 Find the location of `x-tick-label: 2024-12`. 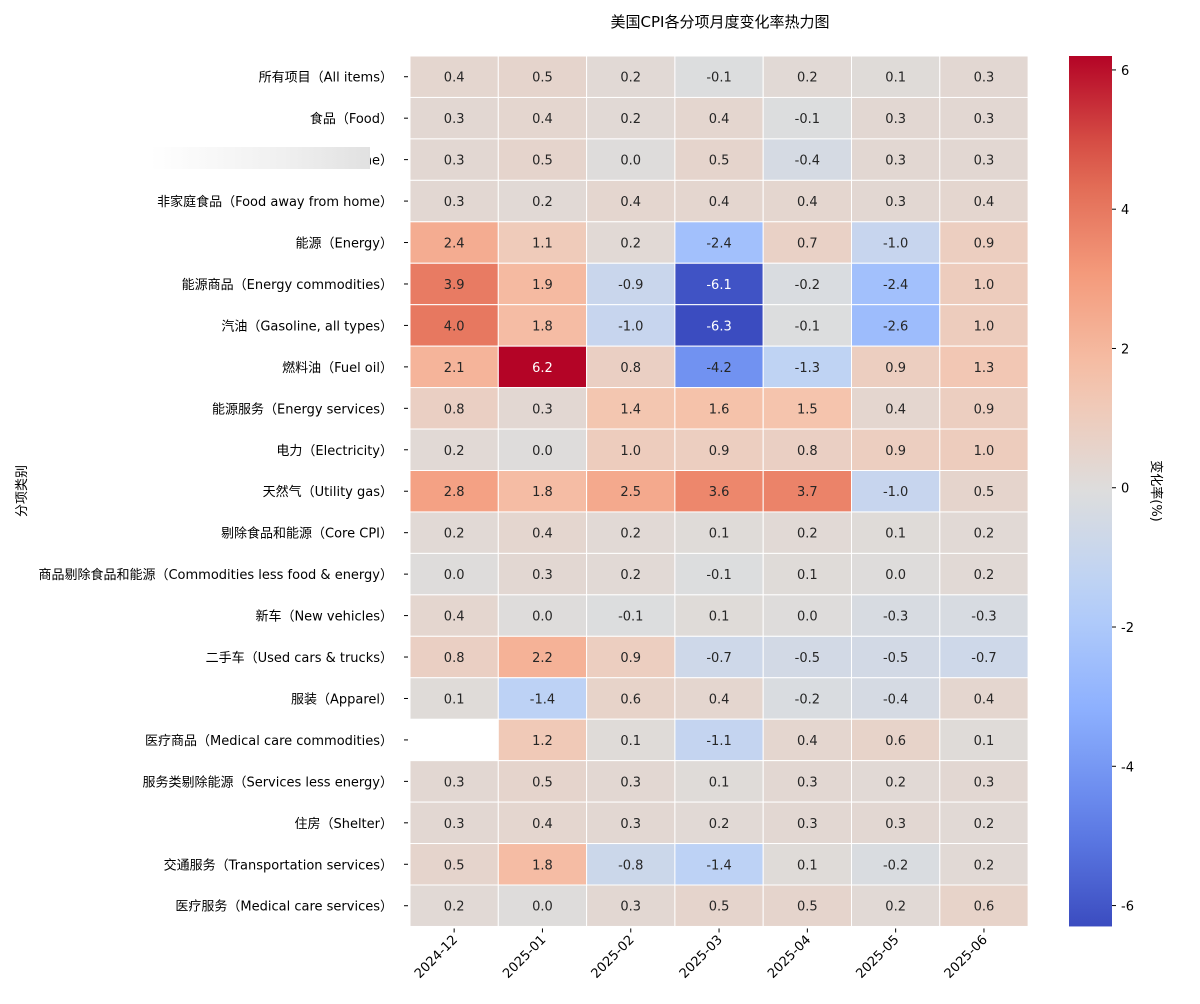

x-tick-label: 2024-12 is located at coordinates (436, 957).